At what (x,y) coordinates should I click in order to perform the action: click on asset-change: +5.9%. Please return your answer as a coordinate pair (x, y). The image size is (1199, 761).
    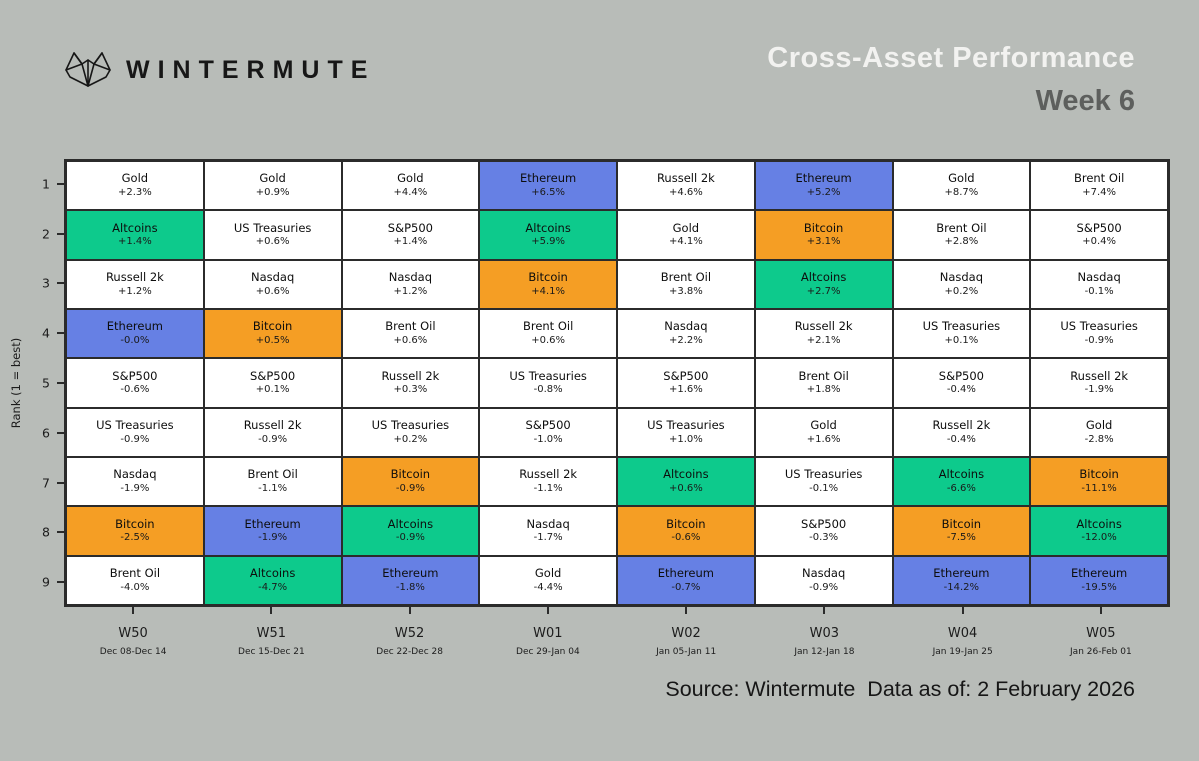
    Looking at the image, I should click on (548, 242).